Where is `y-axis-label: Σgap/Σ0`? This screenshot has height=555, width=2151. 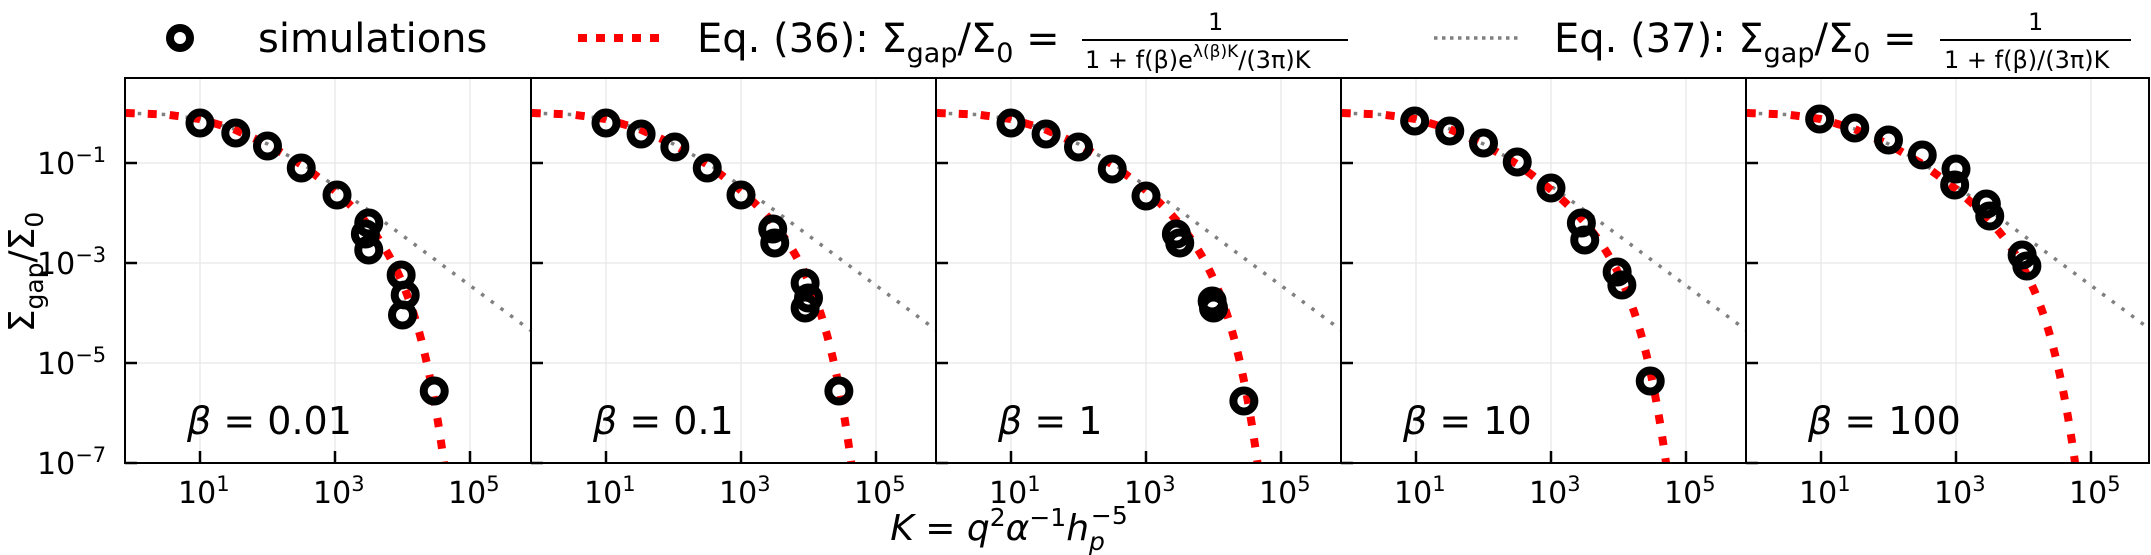
y-axis-label: Σgap/Σ0 is located at coordinates (25, 272).